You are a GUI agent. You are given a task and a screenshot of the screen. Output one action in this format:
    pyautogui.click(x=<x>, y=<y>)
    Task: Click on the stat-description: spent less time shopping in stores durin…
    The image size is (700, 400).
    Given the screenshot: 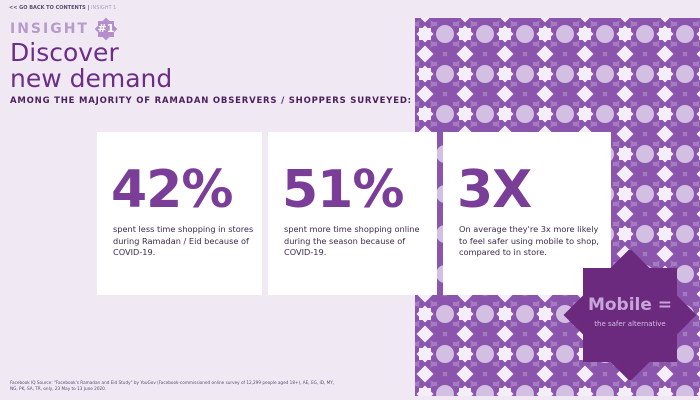 What is the action you would take?
    pyautogui.click(x=183, y=240)
    